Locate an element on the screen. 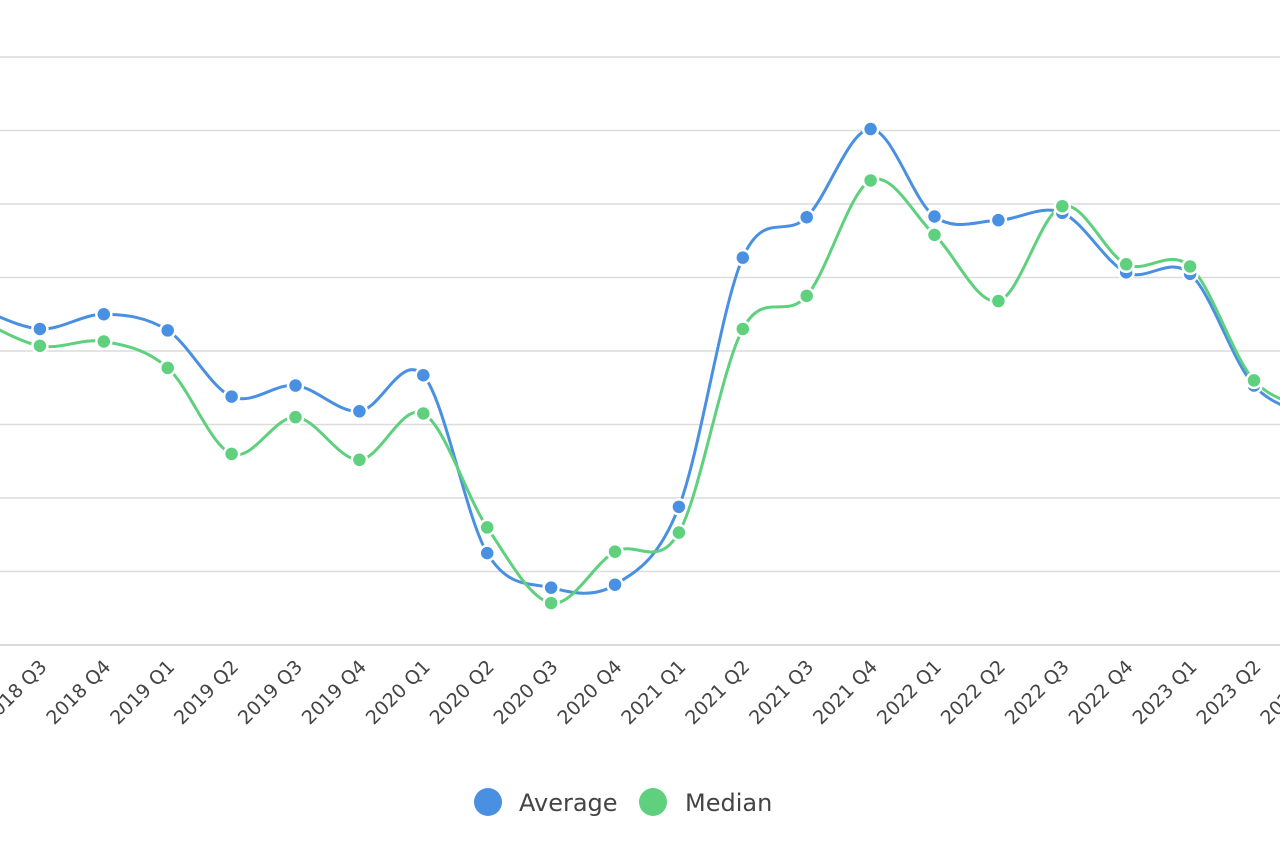  x-tick-label: 2020 Q4 is located at coordinates (589, 692).